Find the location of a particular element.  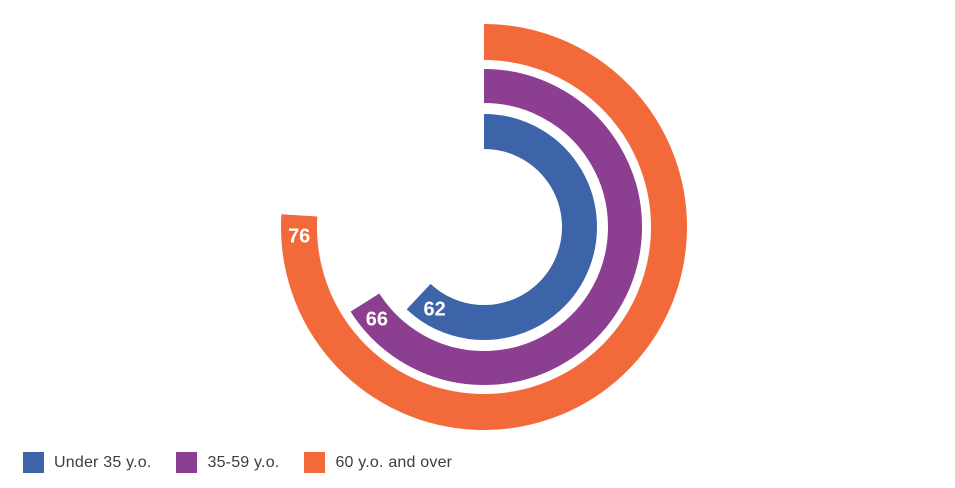

legend-item-under-35: Under 35 y.o. is located at coordinates (87, 462).